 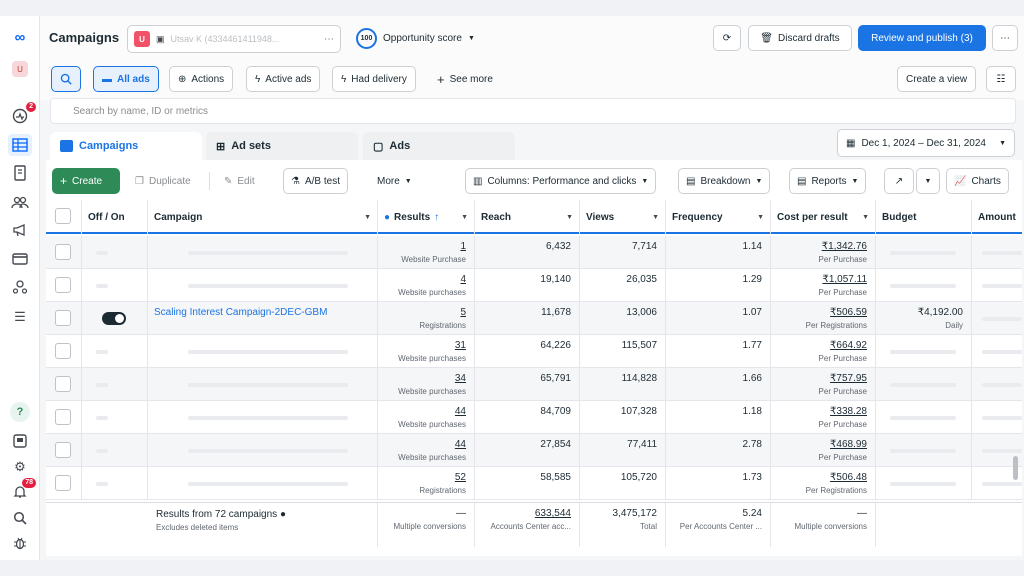 What do you see at coordinates (20, 69) in the screenshot?
I see `account-avatar: U` at bounding box center [20, 69].